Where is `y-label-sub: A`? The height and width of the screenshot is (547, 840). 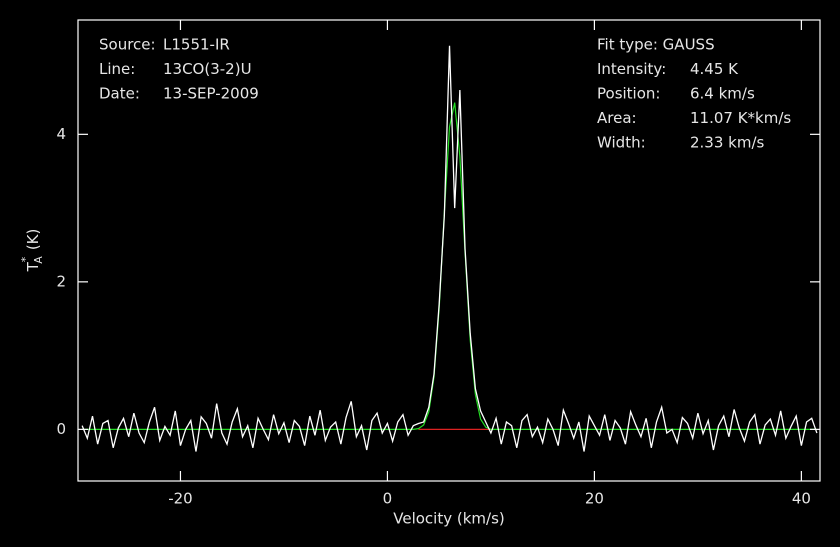 y-label-sub: A is located at coordinates (38, 260).